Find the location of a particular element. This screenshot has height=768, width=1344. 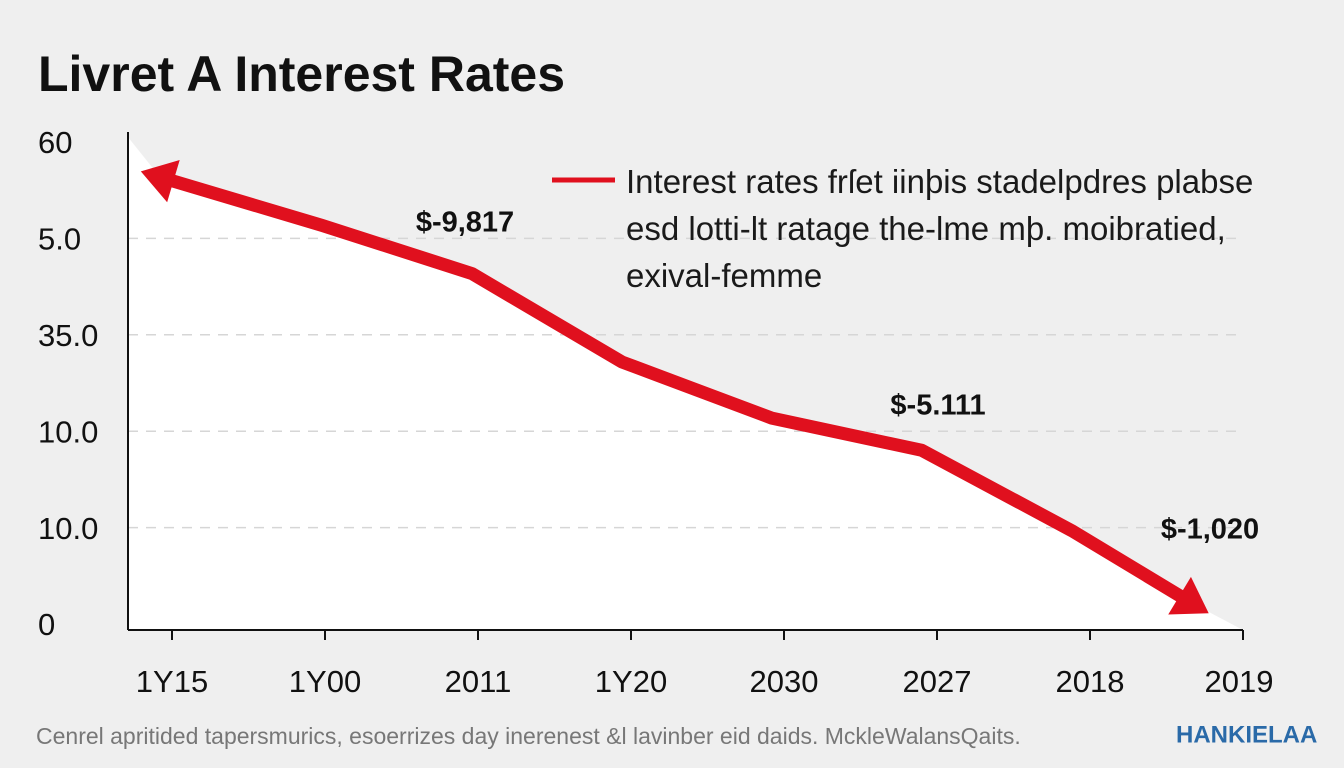

logo: HANKIELAA is located at coordinates (1246, 734).